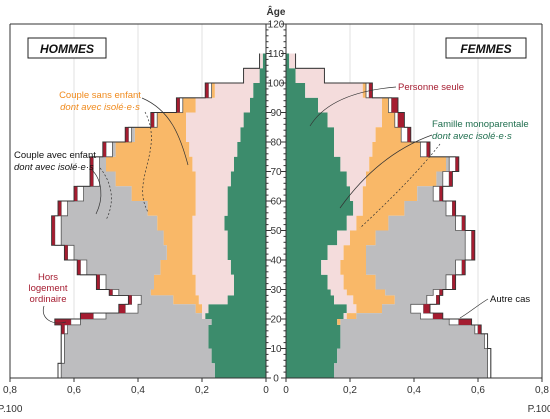 The height and width of the screenshot is (419, 550). I want to click on age-tick-label: 20, so click(276, 320).